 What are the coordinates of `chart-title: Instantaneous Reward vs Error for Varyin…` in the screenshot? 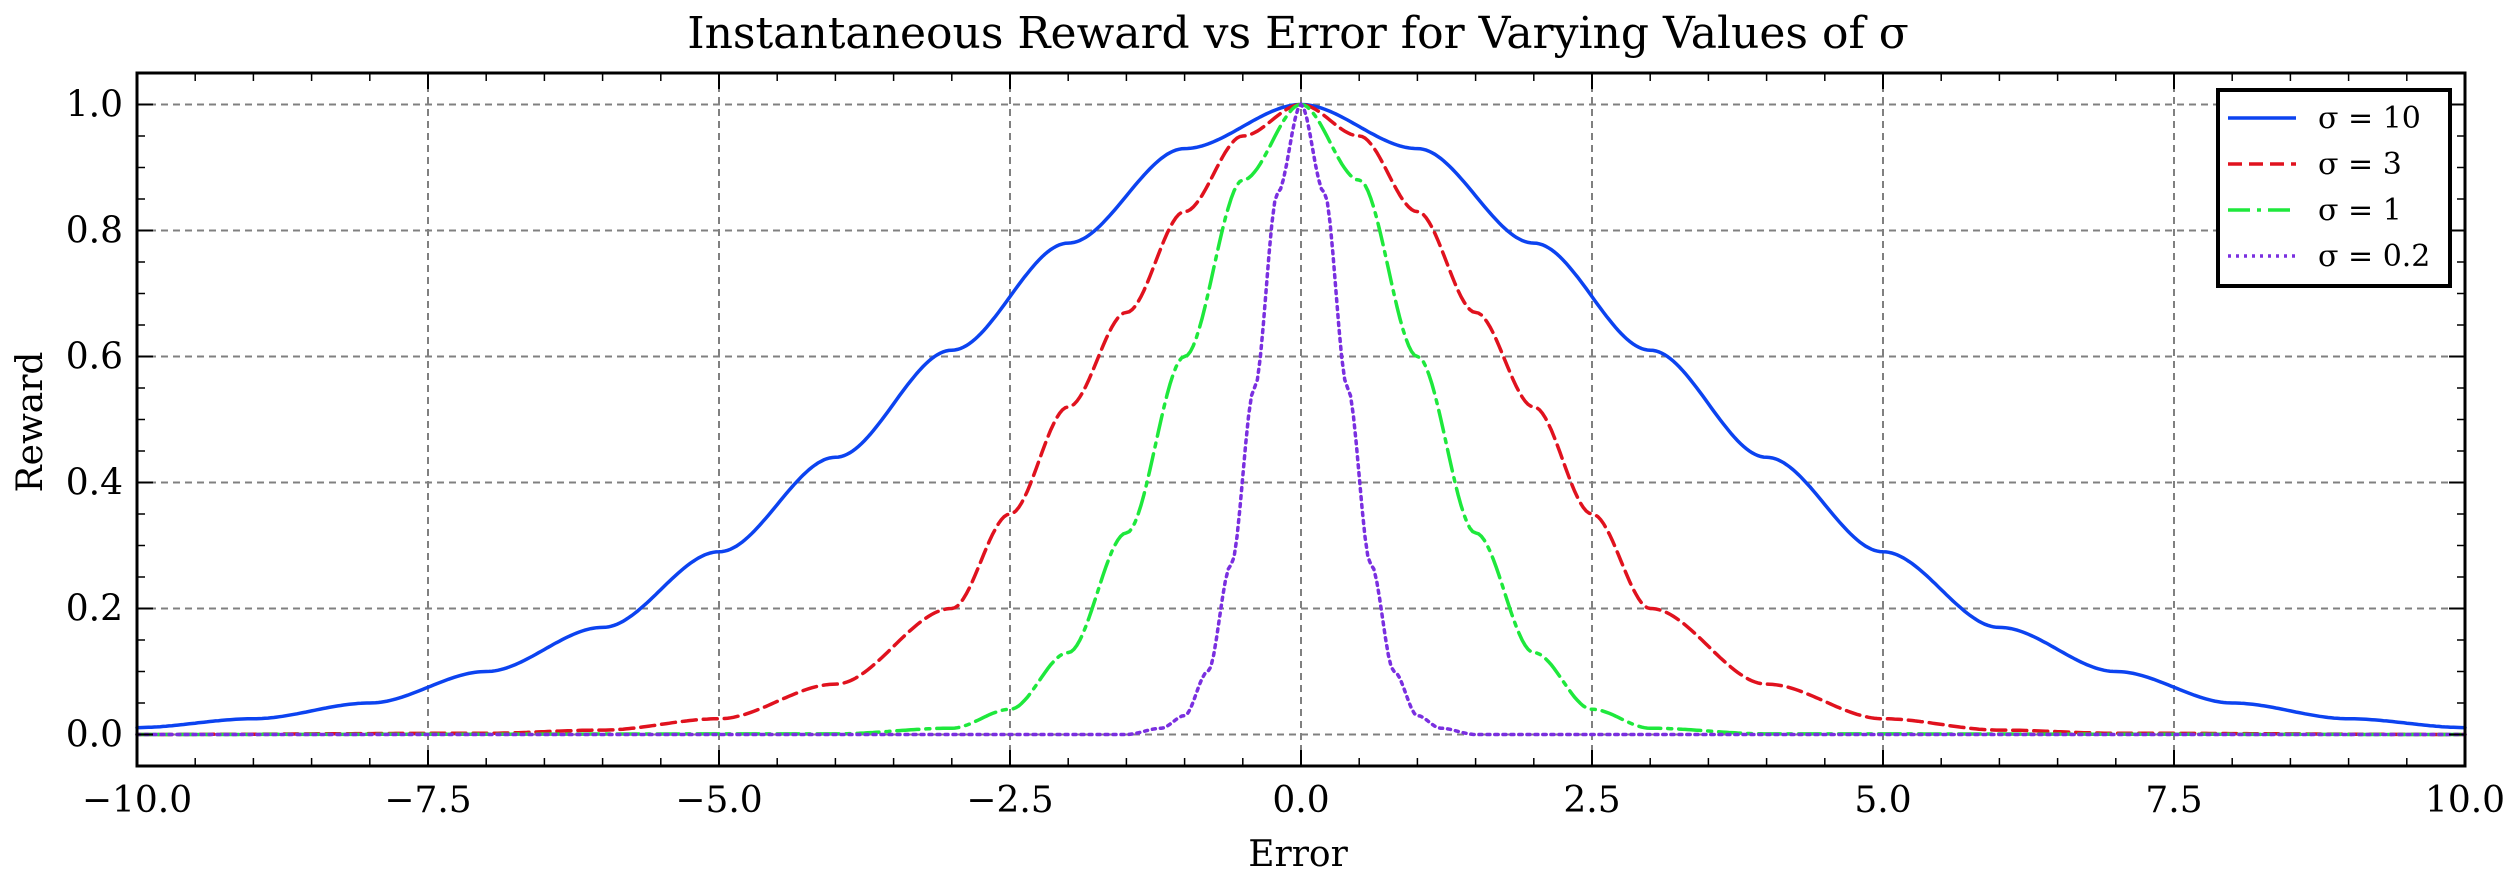 It's located at (1298, 33).